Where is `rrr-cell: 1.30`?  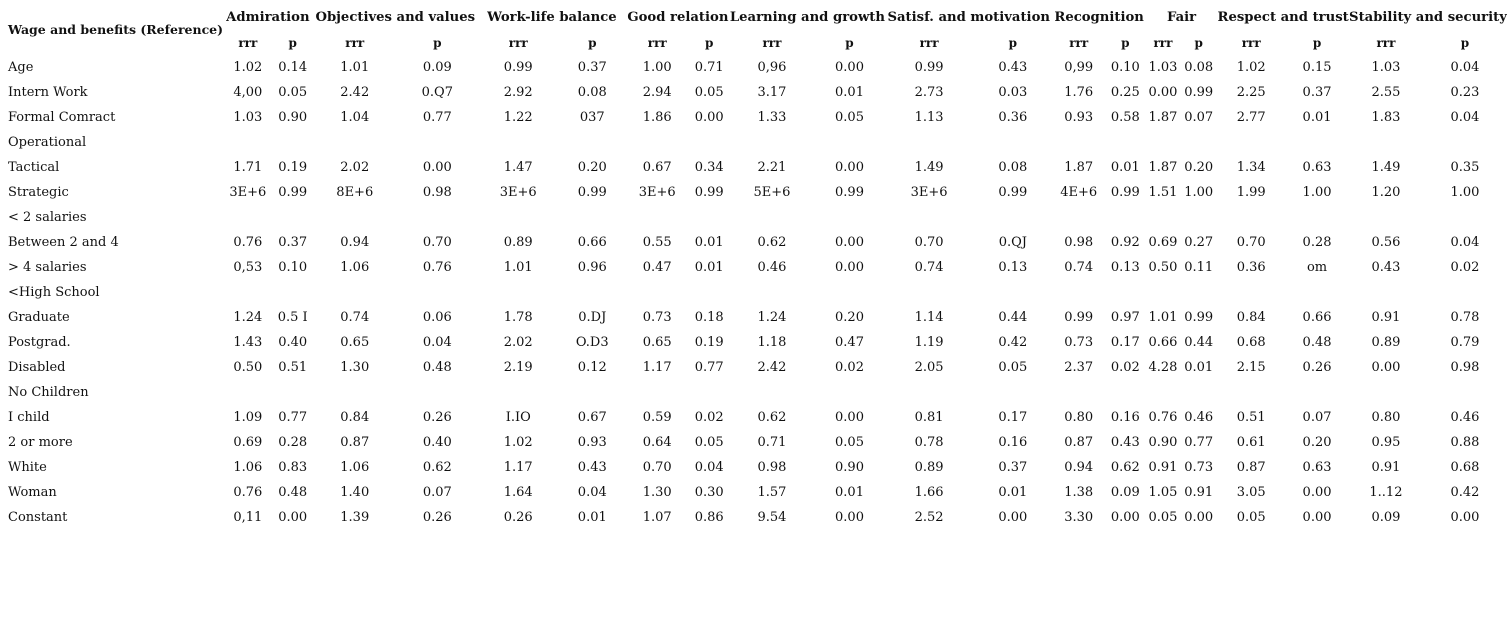
rrr-cell: 1.30 is located at coordinates (657, 492).